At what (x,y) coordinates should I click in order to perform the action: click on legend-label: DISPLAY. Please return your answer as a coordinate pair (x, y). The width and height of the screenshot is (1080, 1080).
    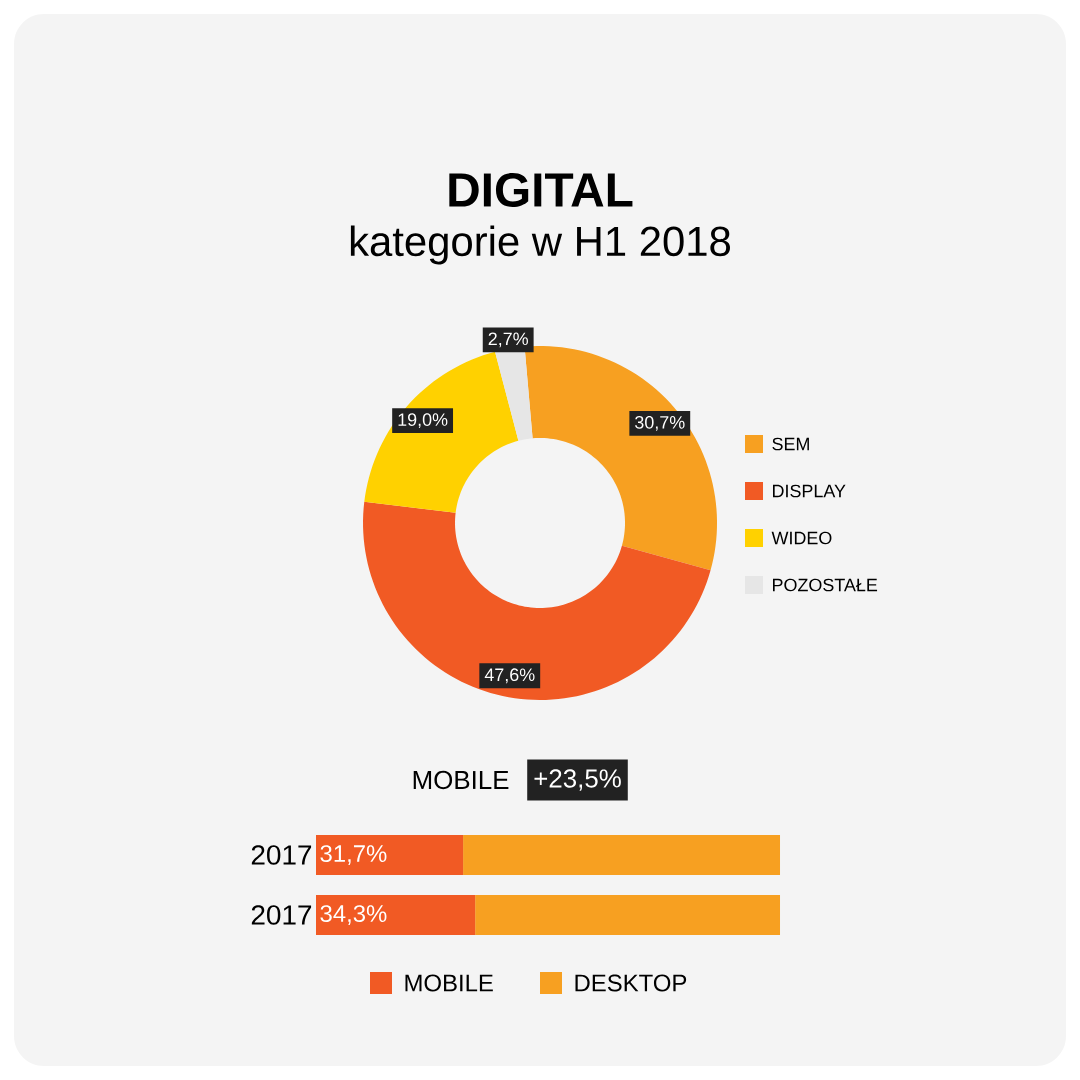
    Looking at the image, I should click on (809, 491).